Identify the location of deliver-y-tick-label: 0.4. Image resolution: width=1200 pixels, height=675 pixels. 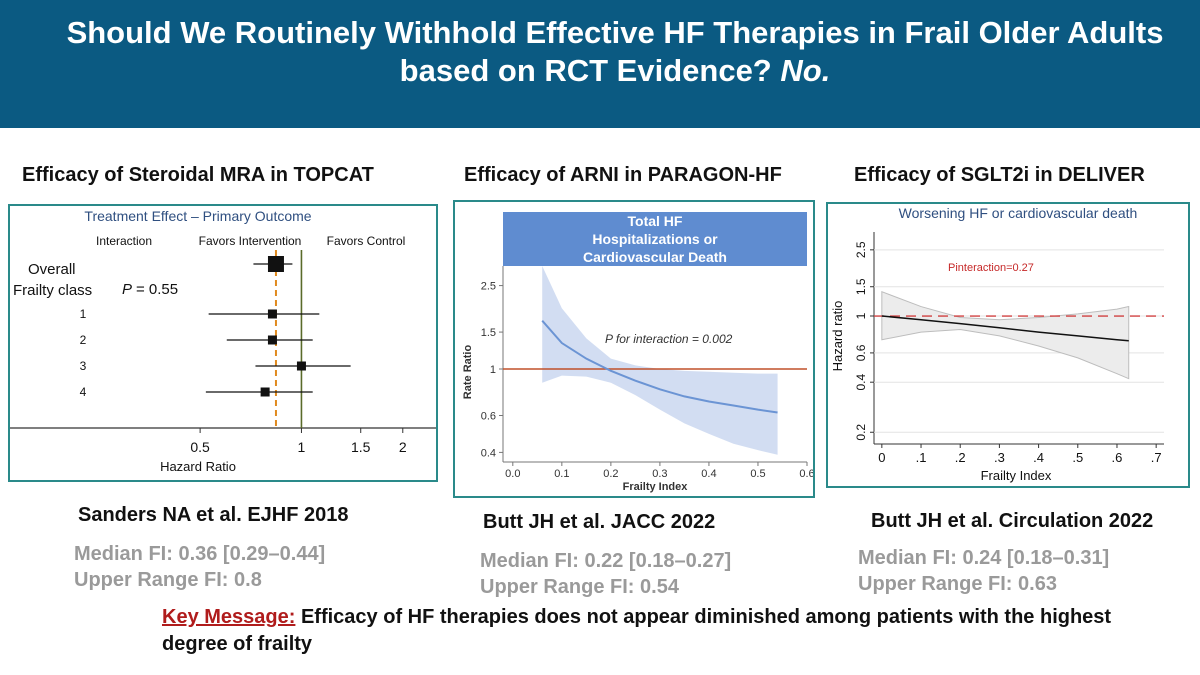
(861, 382).